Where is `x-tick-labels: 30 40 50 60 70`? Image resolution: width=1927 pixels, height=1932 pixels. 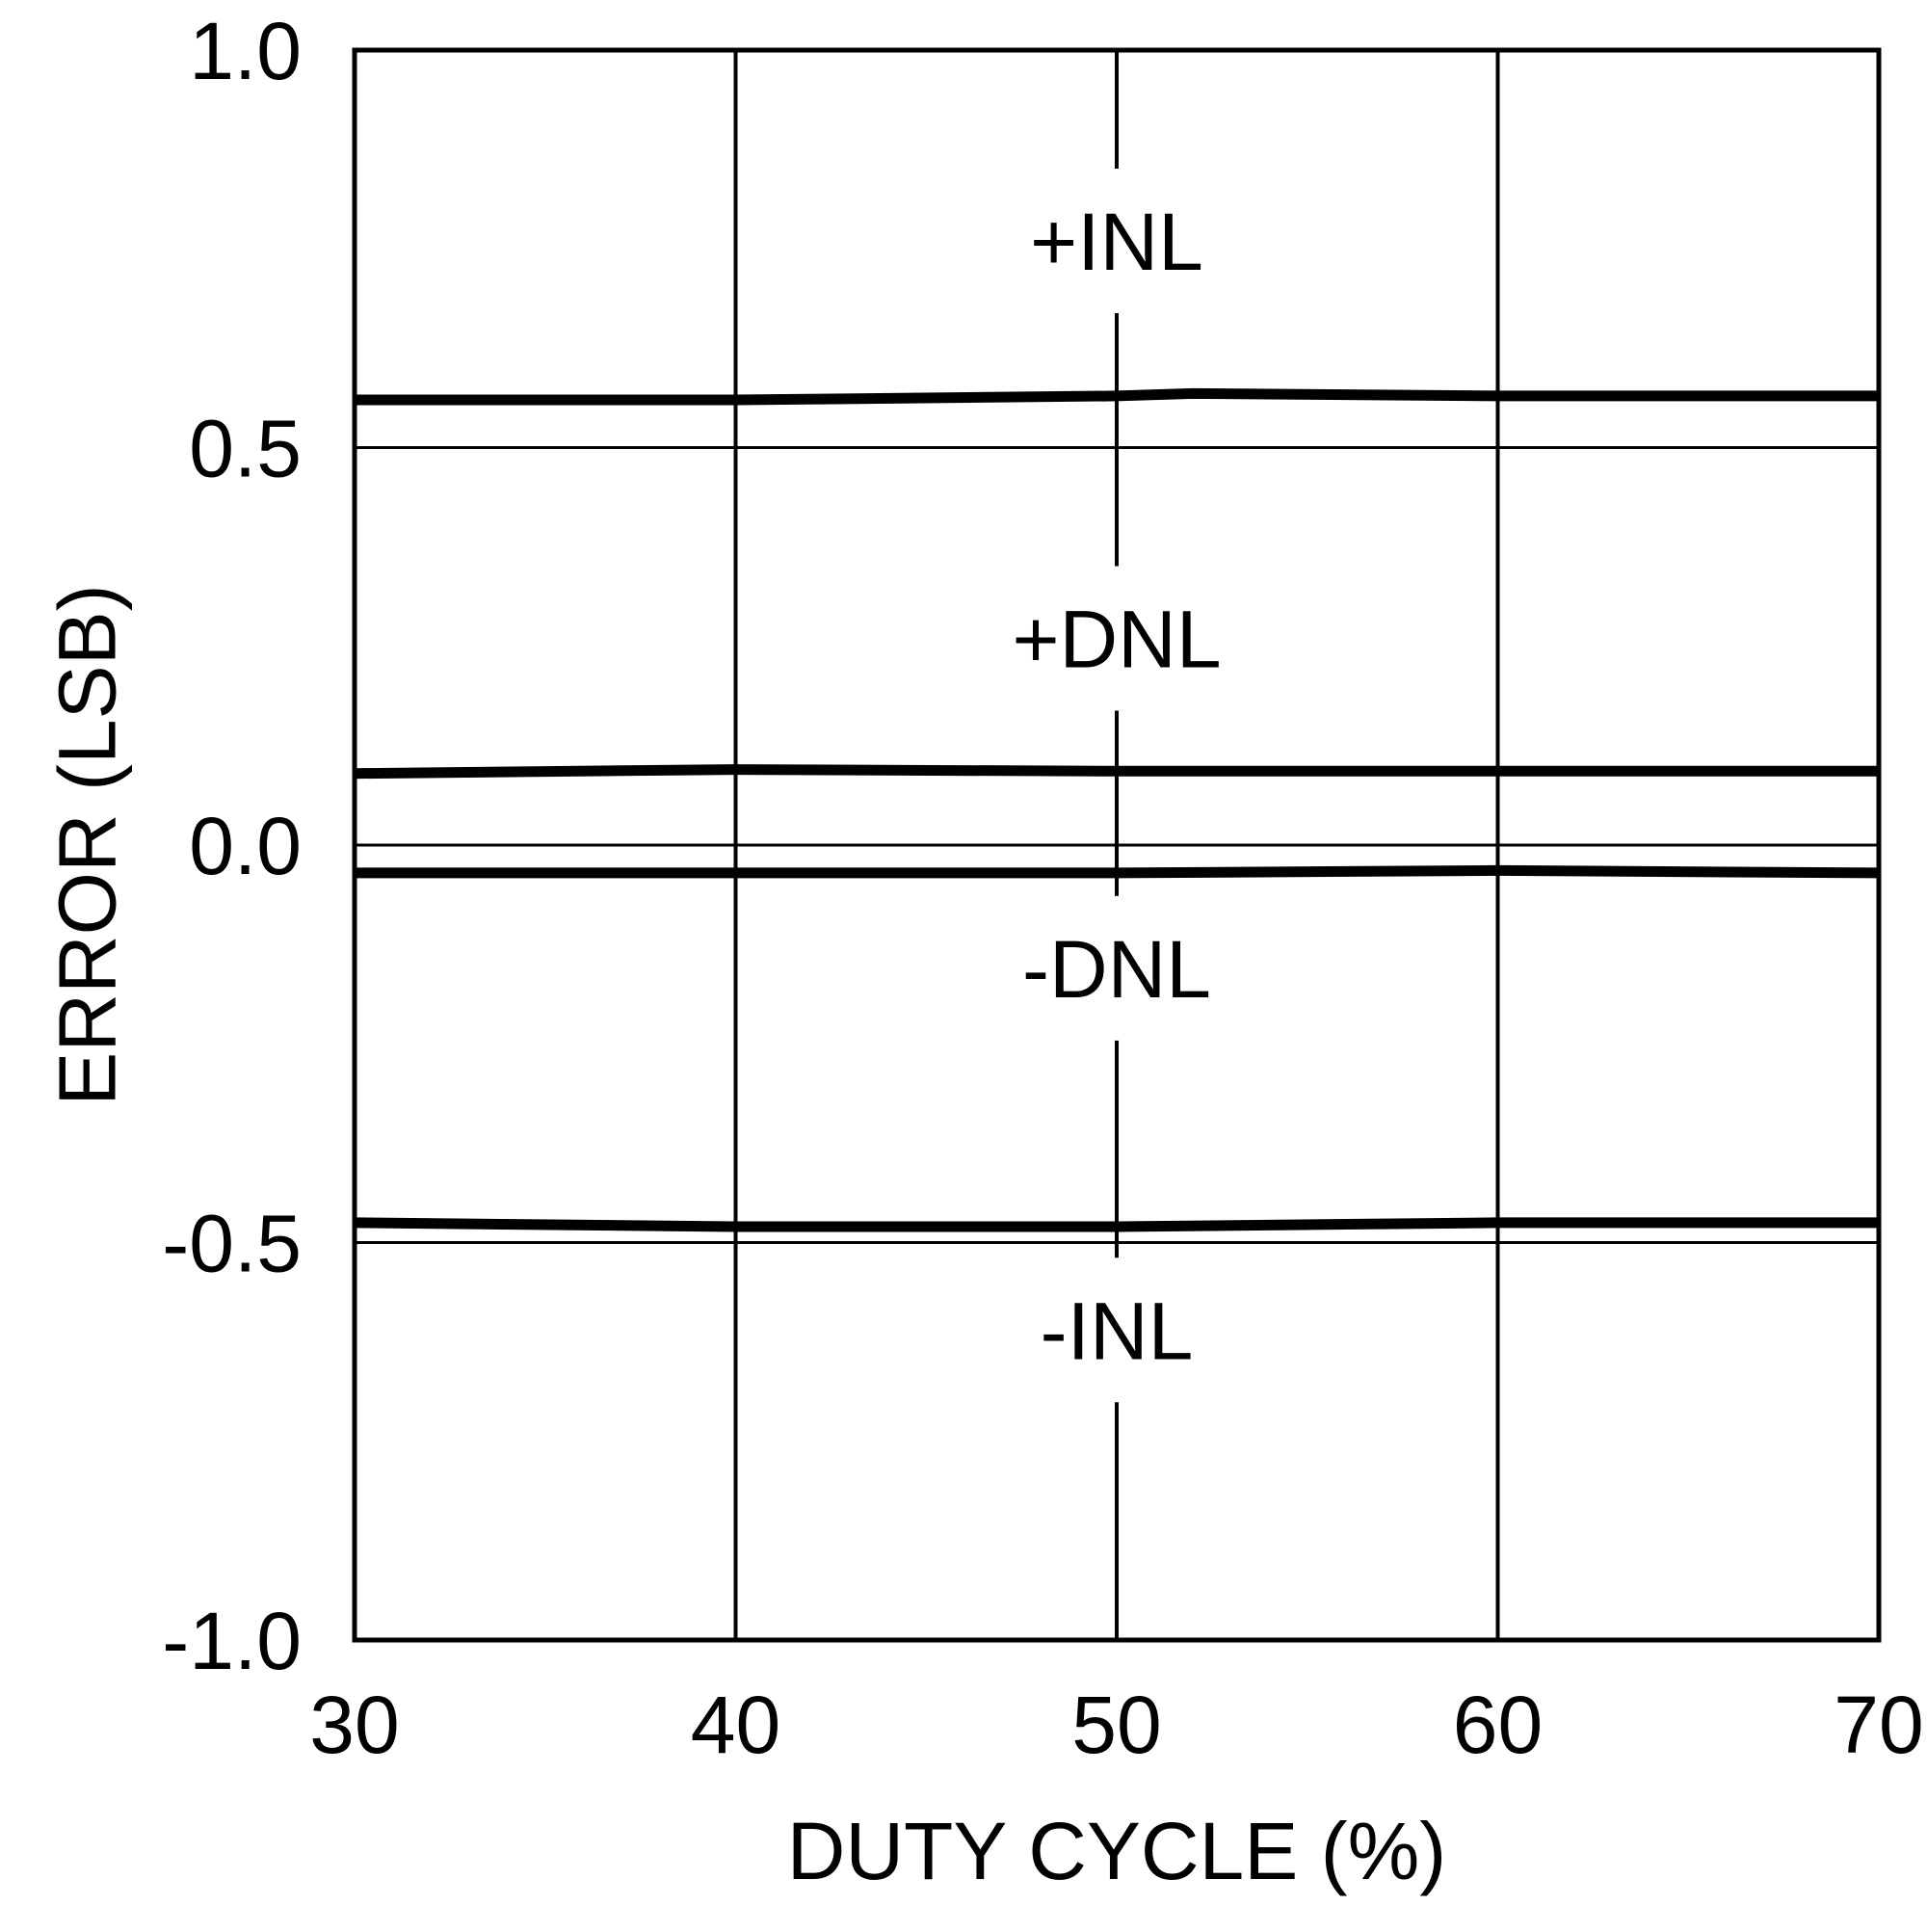 x-tick-labels: 30 40 50 60 70 is located at coordinates (1116, 1725).